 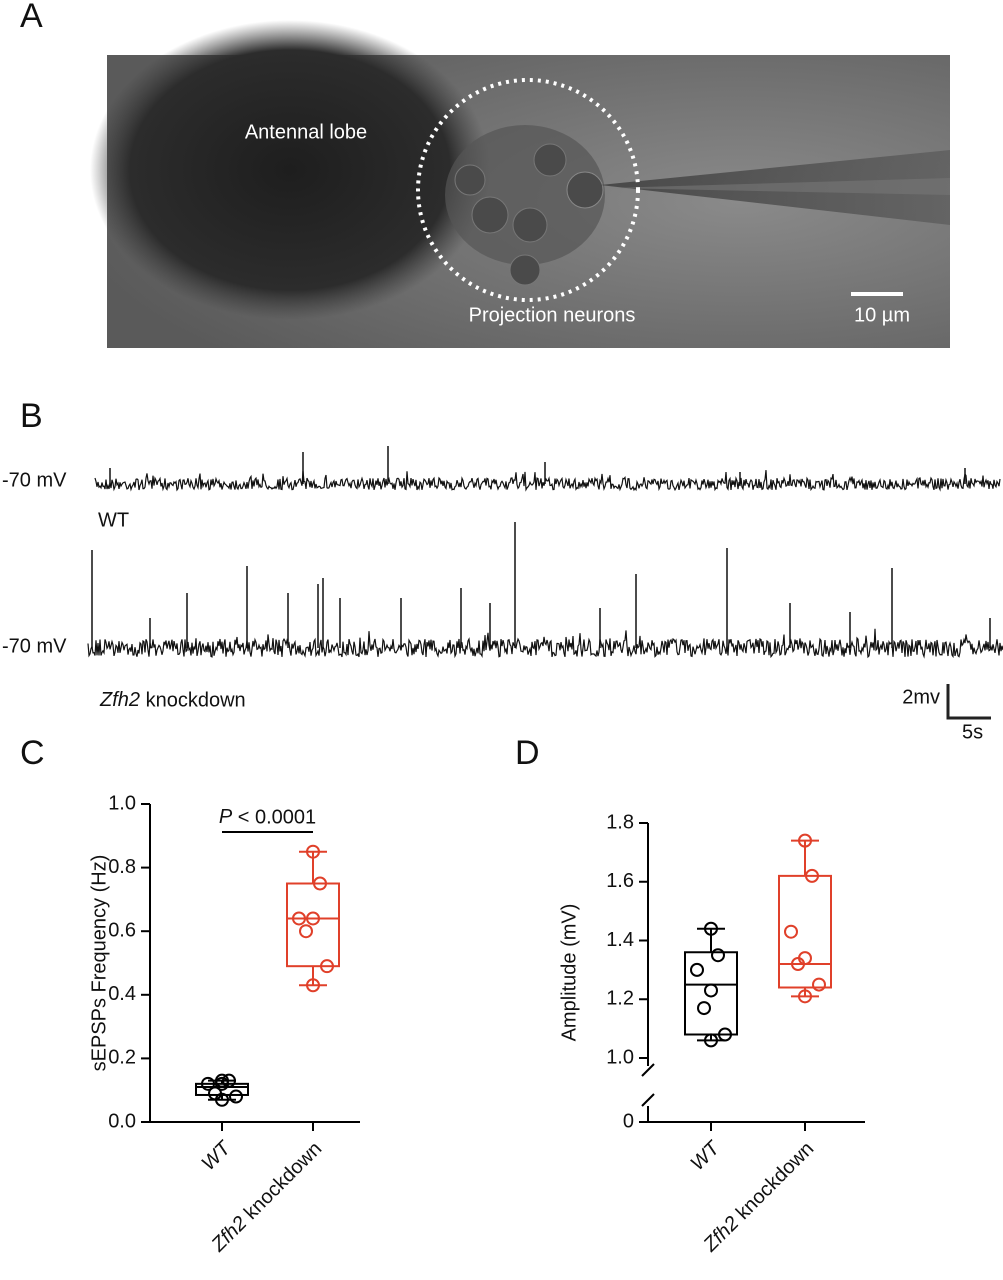 What do you see at coordinates (552, 315) in the screenshot?
I see `annotation: Projection neurons` at bounding box center [552, 315].